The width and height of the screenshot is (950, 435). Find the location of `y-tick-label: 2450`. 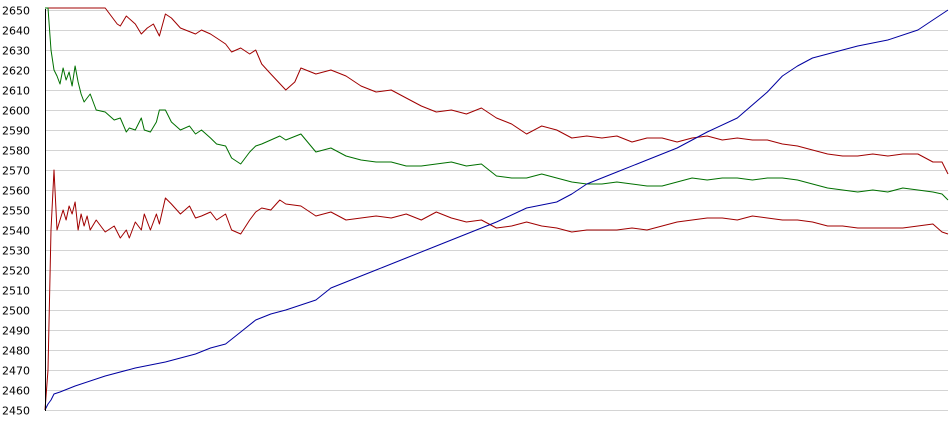

y-tick-label: 2450 is located at coordinates (16, 411).